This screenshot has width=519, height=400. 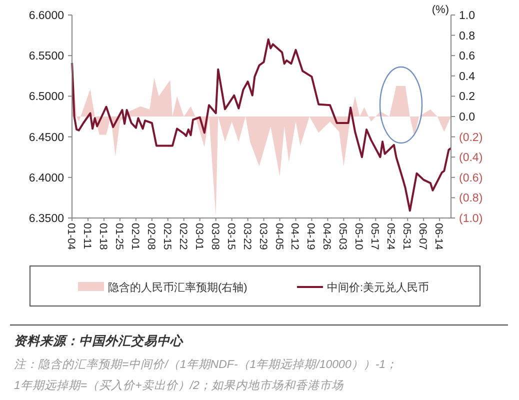 What do you see at coordinates (198, 236) in the screenshot?
I see `x-tick-label: 03-01` at bounding box center [198, 236].